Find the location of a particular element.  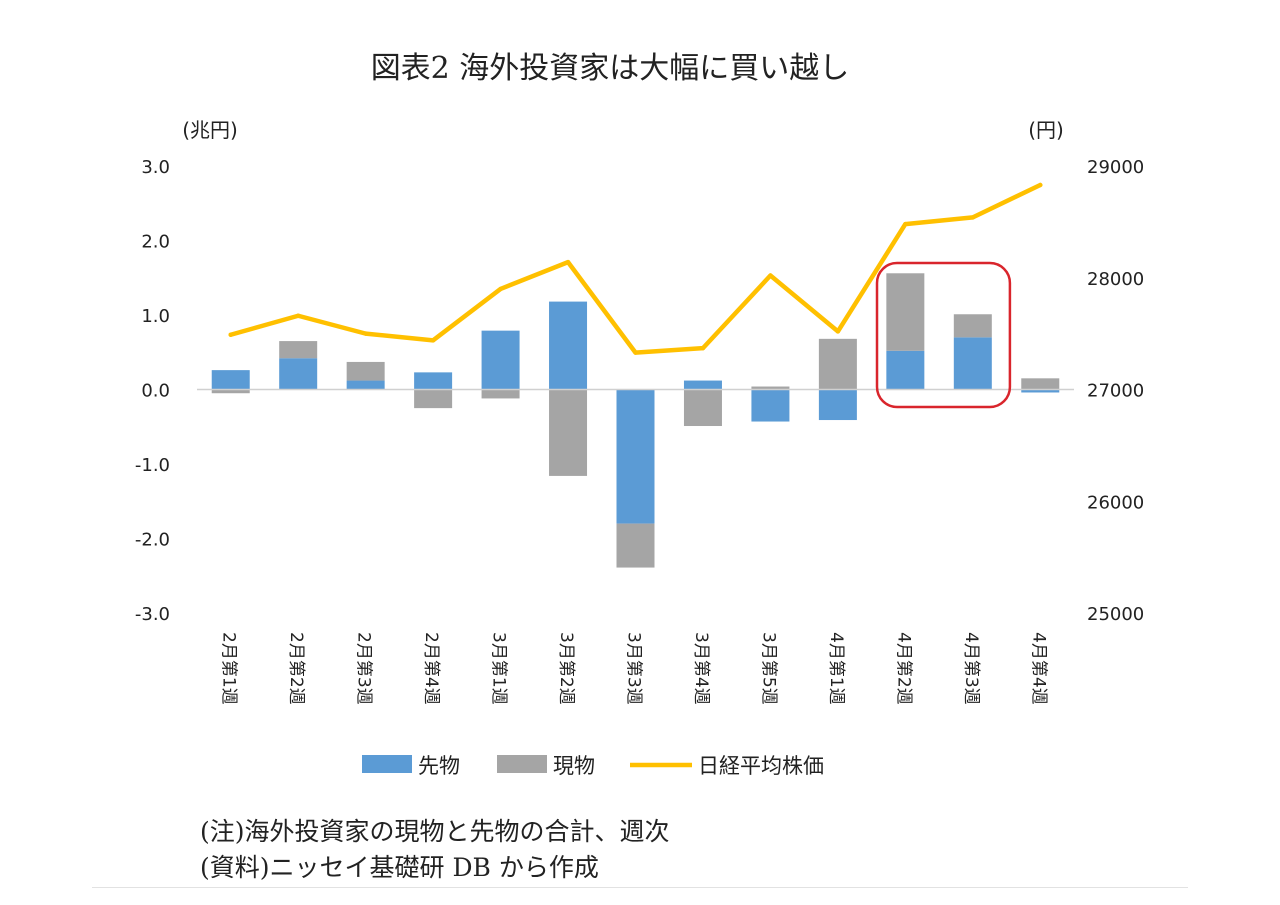

legend-swatch-spot is located at coordinates (522, 764).